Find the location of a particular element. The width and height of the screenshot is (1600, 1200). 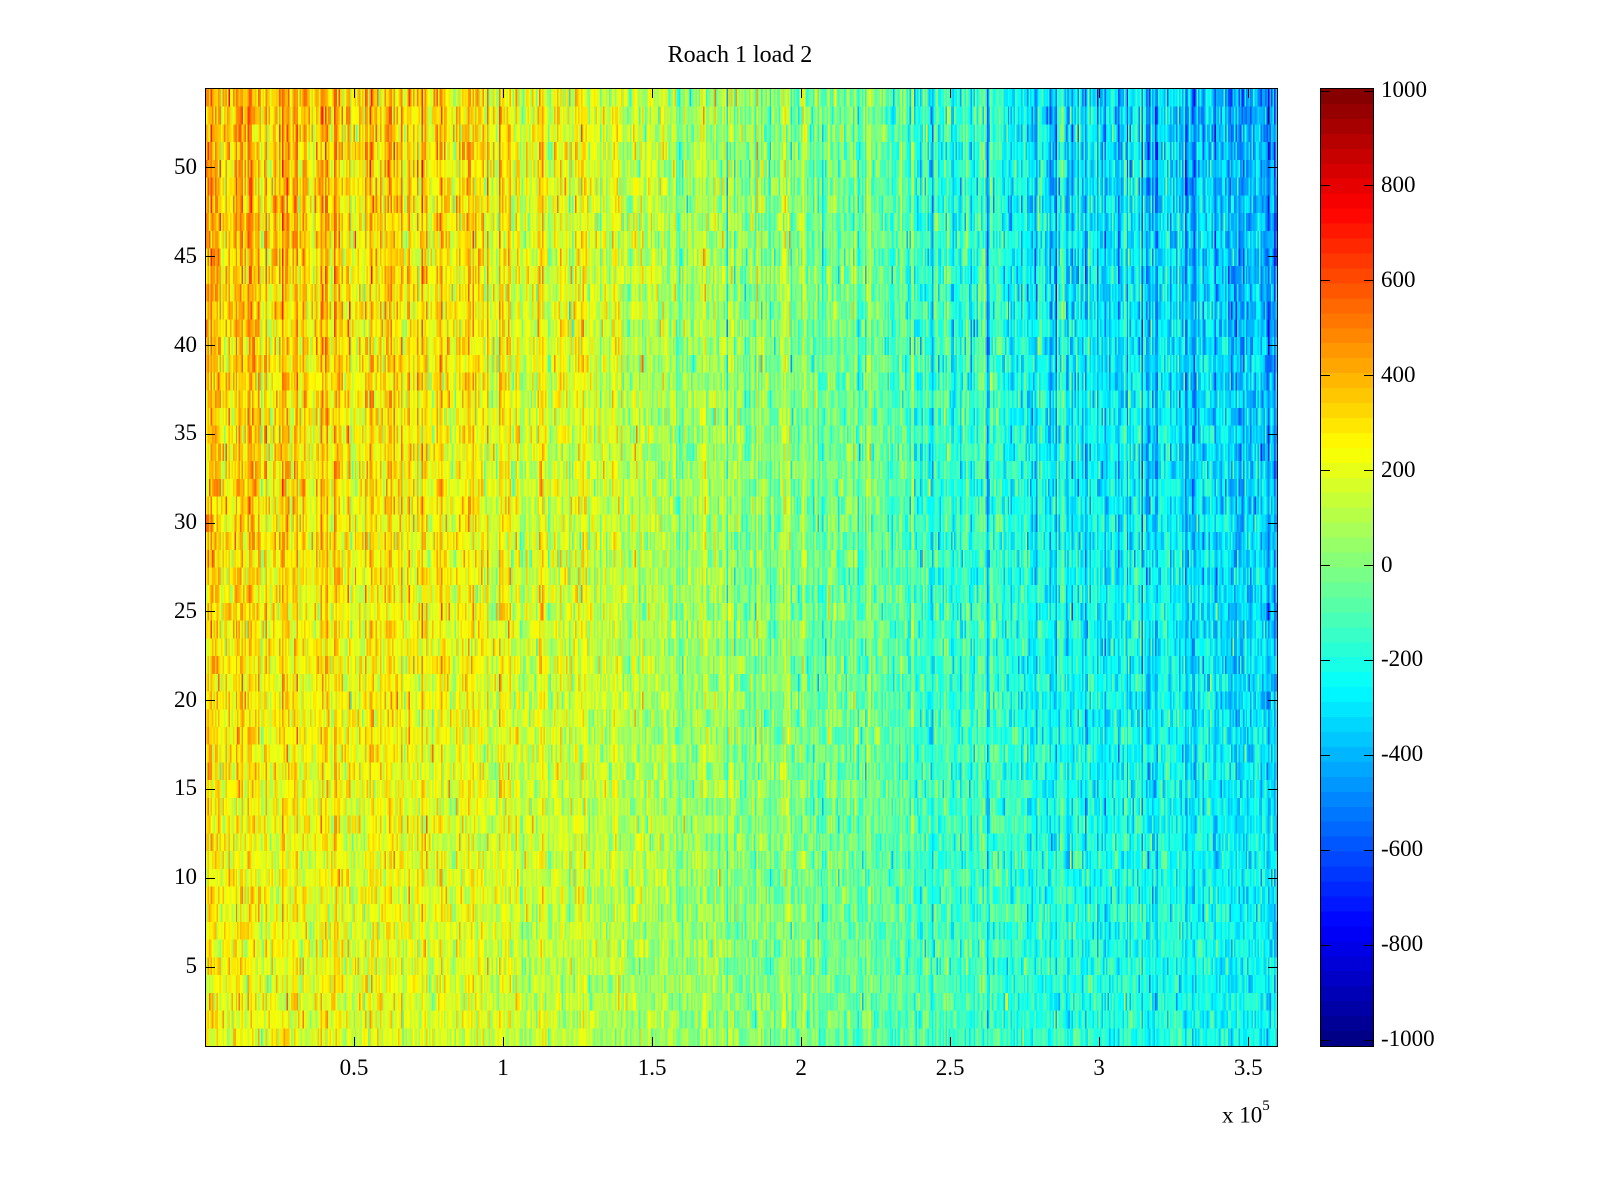

chart-title: Roach 1 load 2 is located at coordinates (740, 55).